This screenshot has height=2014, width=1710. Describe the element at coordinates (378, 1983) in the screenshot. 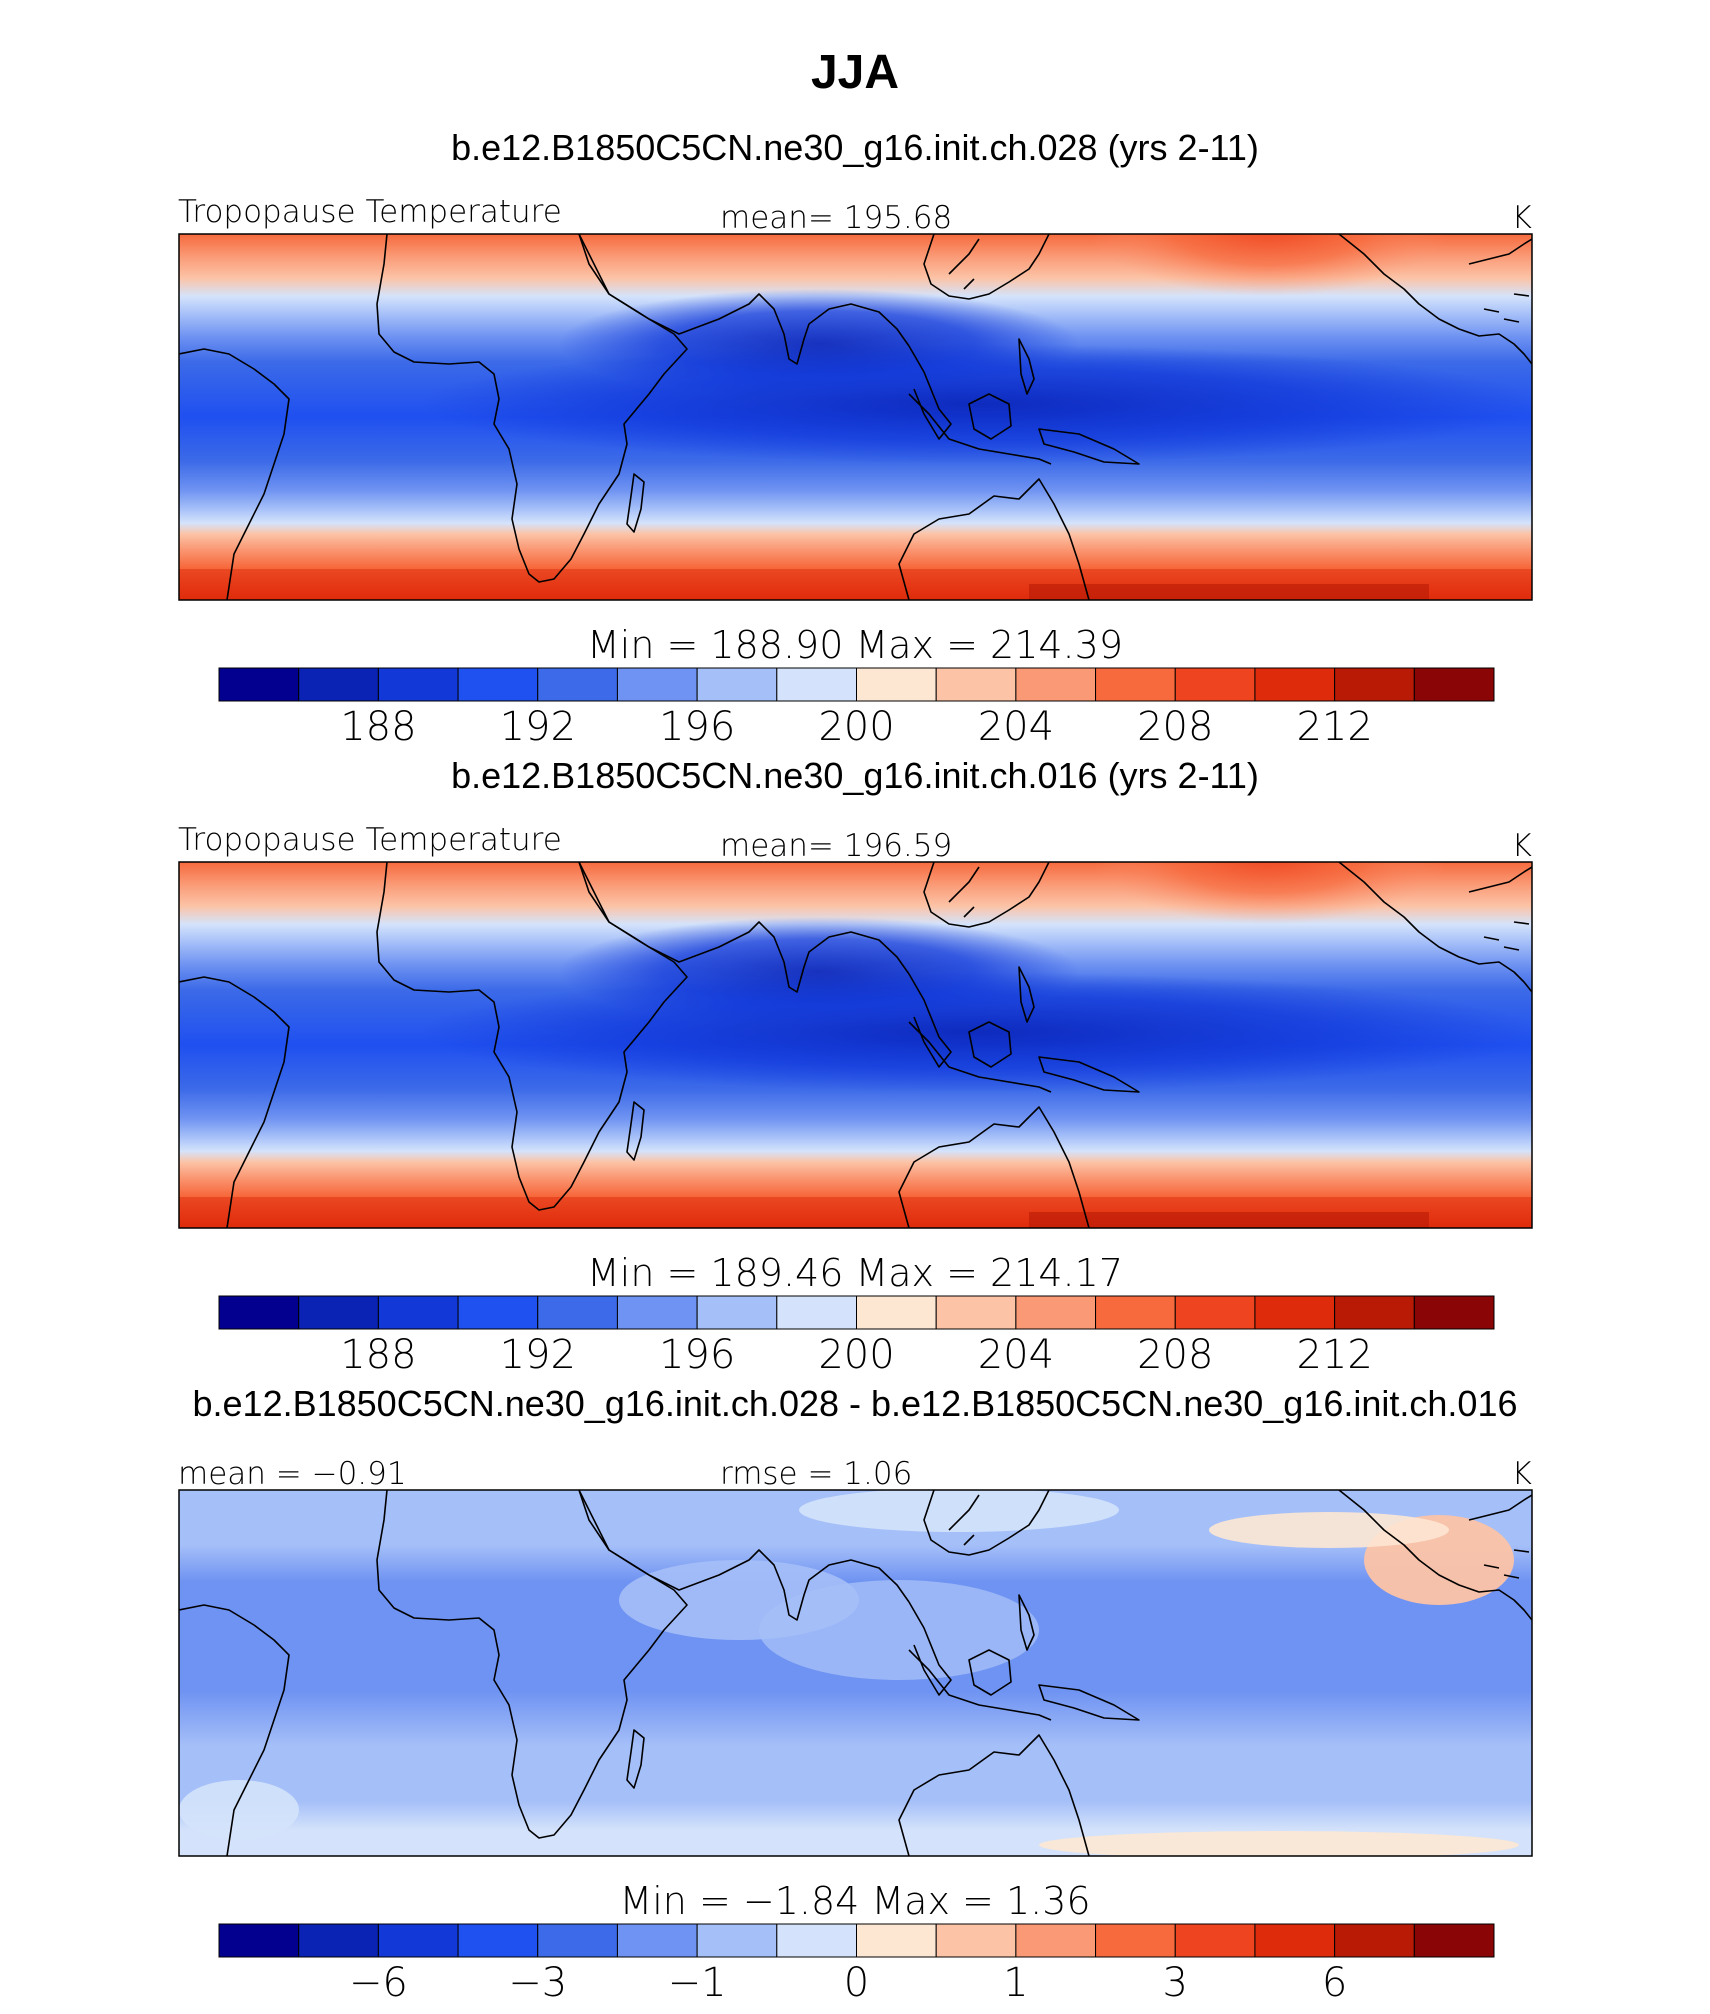

I see `colorbar-tick-label: −6` at that location.